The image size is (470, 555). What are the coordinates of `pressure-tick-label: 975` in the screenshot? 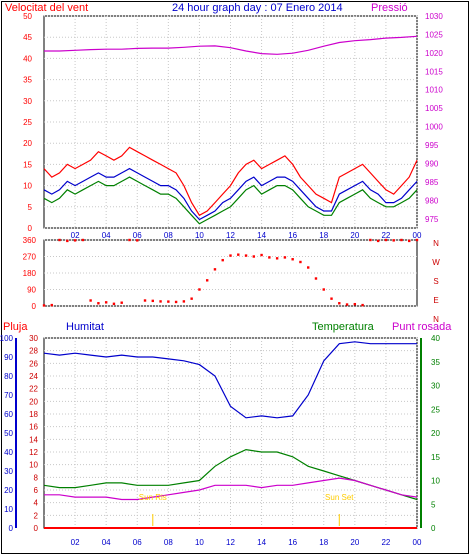 It's located at (432, 219).